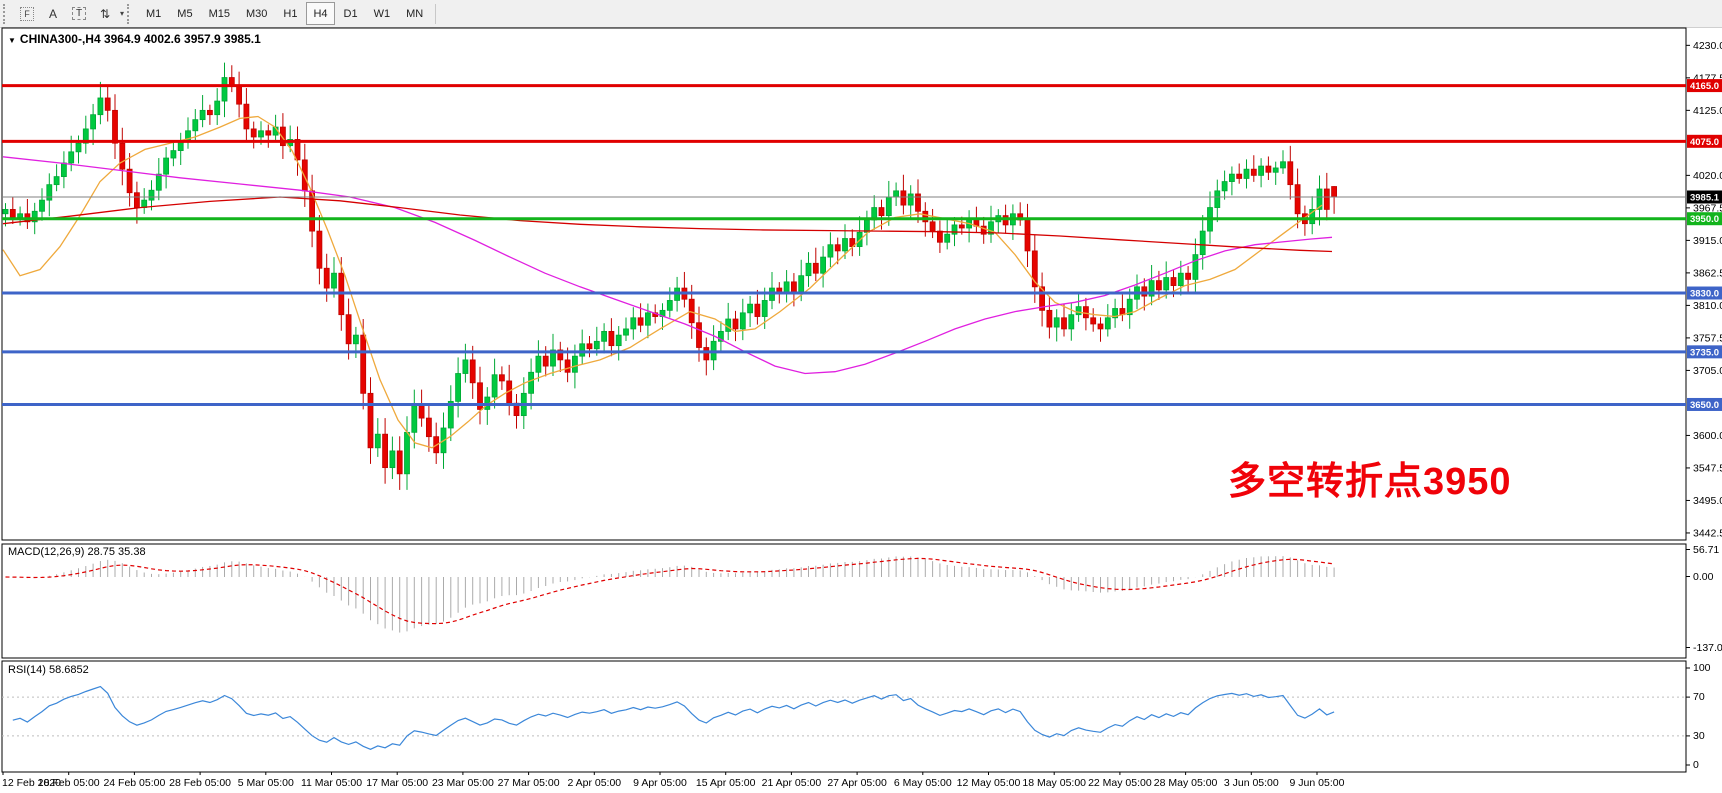  I want to click on svg-text: 18 Feb 05:00, so click(69, 783).